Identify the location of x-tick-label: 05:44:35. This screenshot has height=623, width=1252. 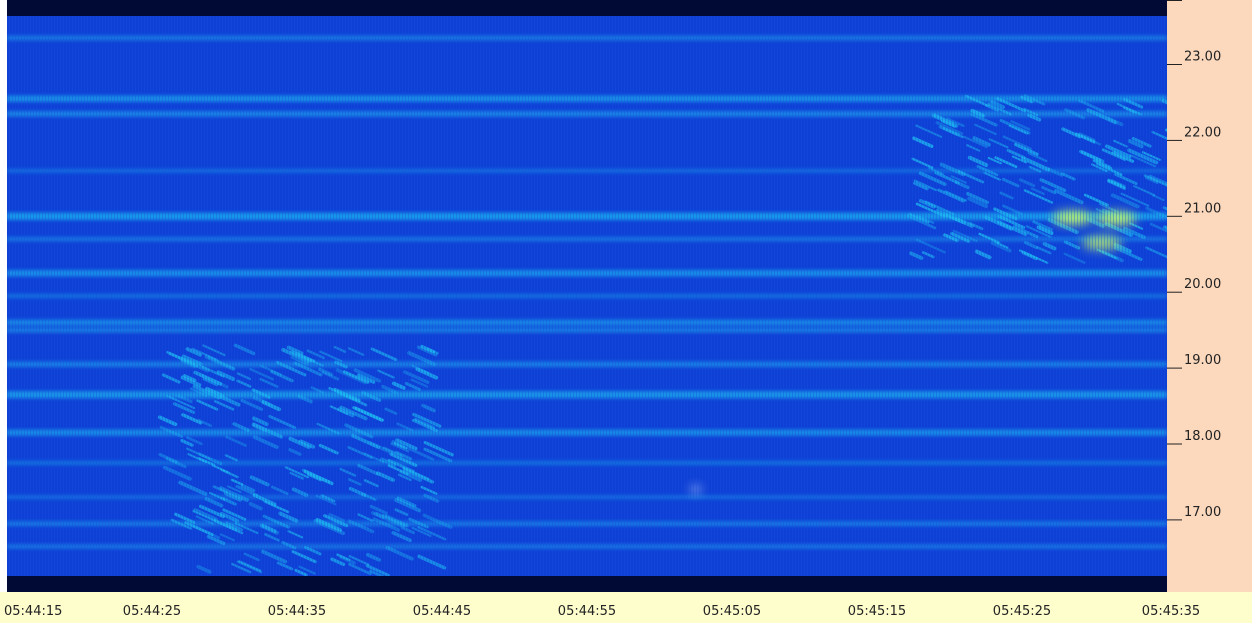
(297, 611).